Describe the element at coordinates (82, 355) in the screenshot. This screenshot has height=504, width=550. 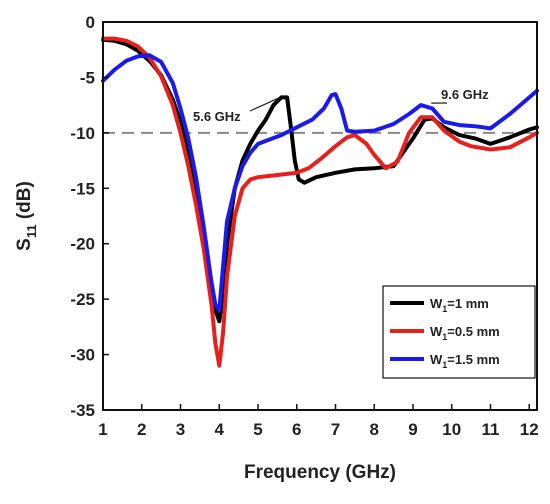
I see `y-tick-label: -30` at that location.